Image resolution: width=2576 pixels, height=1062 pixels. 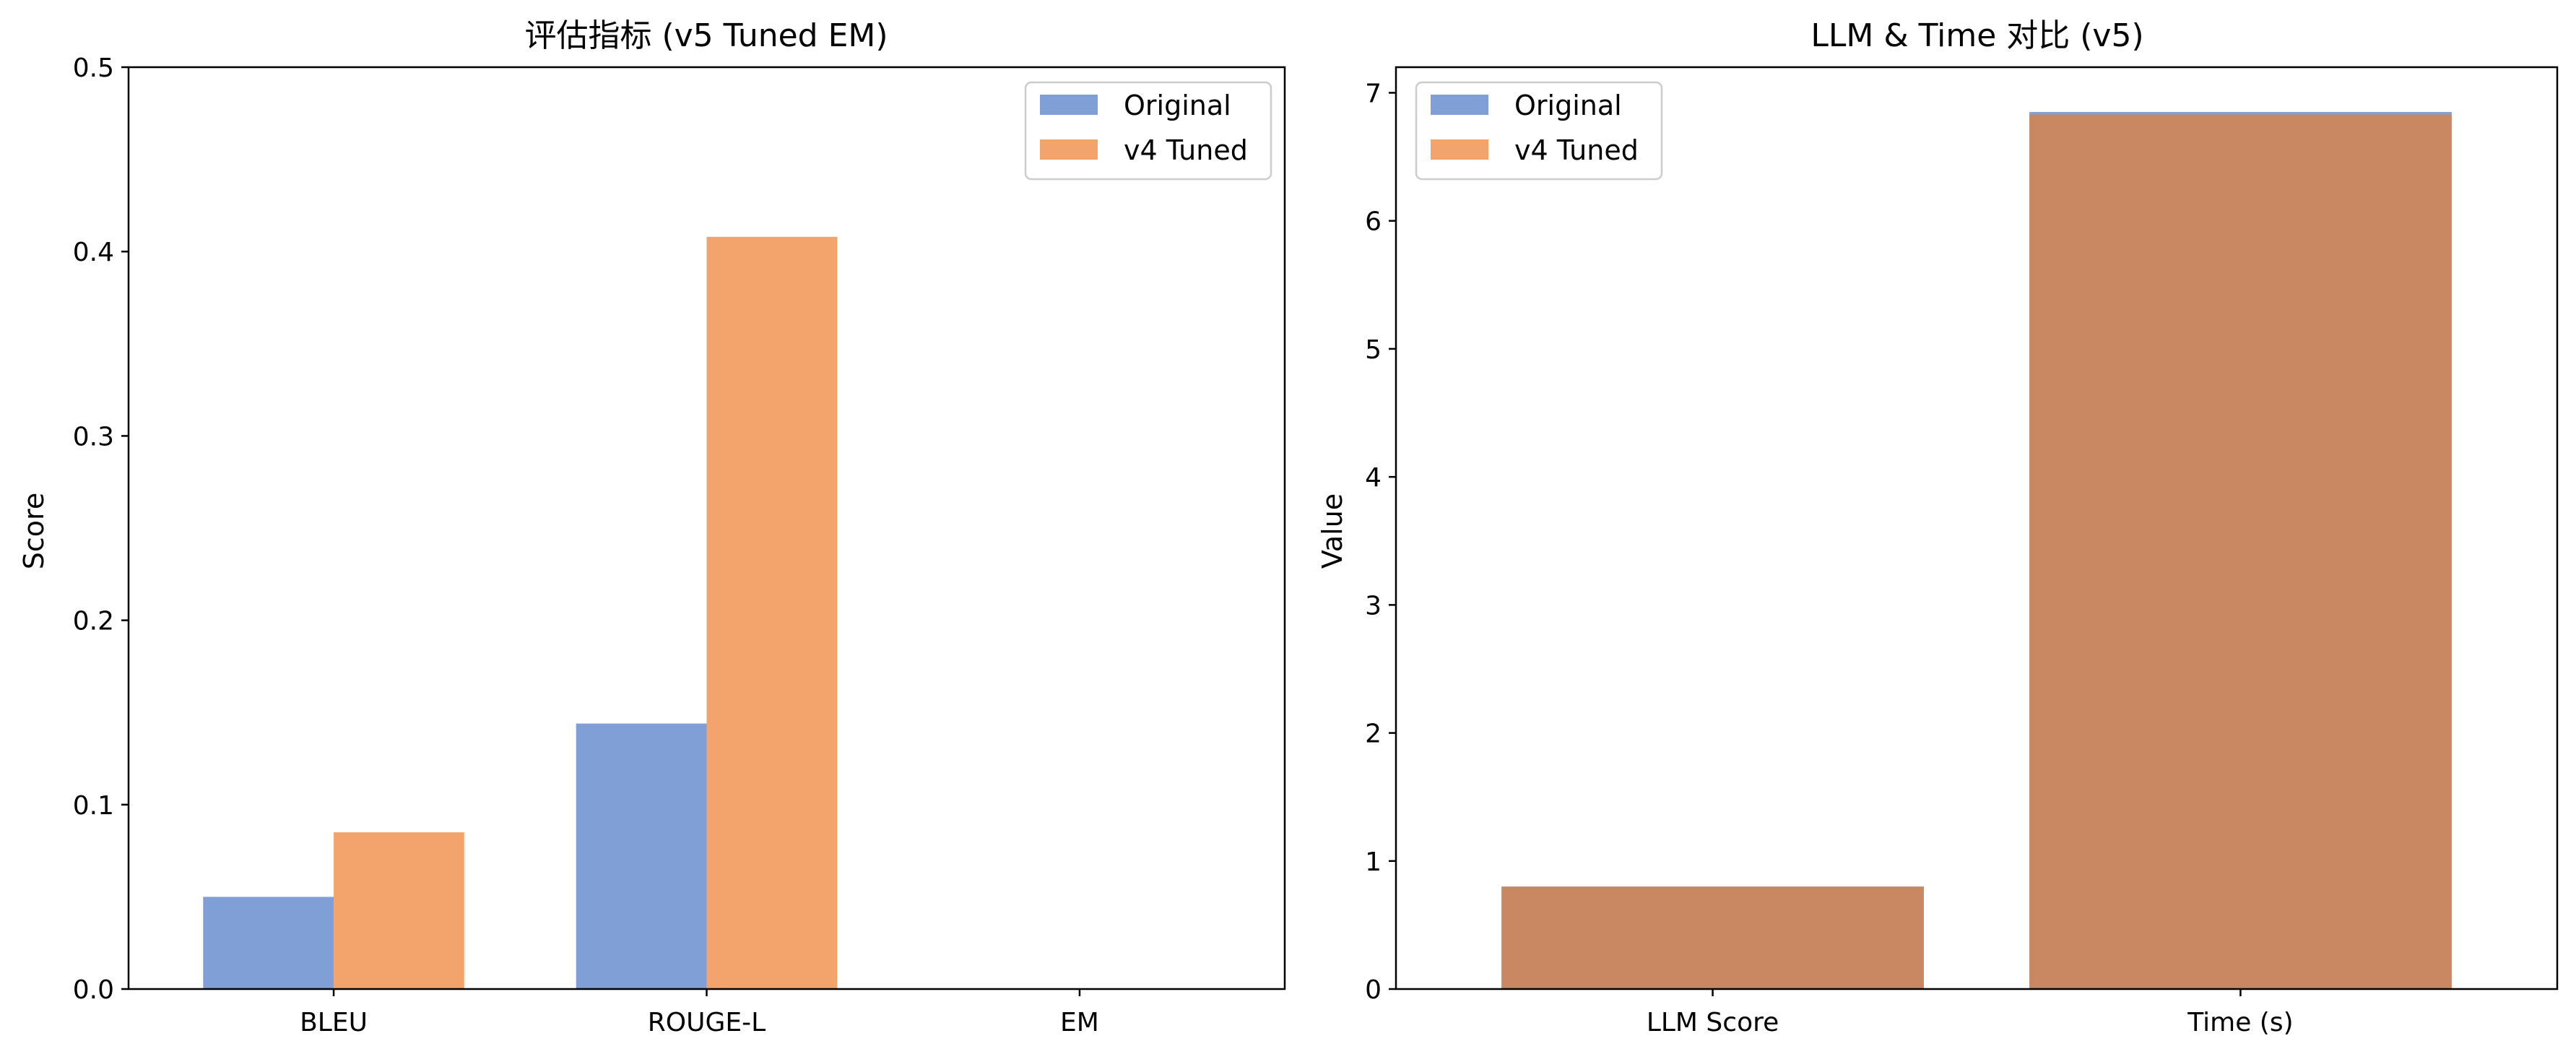 I want to click on chart2-ytick-label: 7, so click(x=1373, y=94).